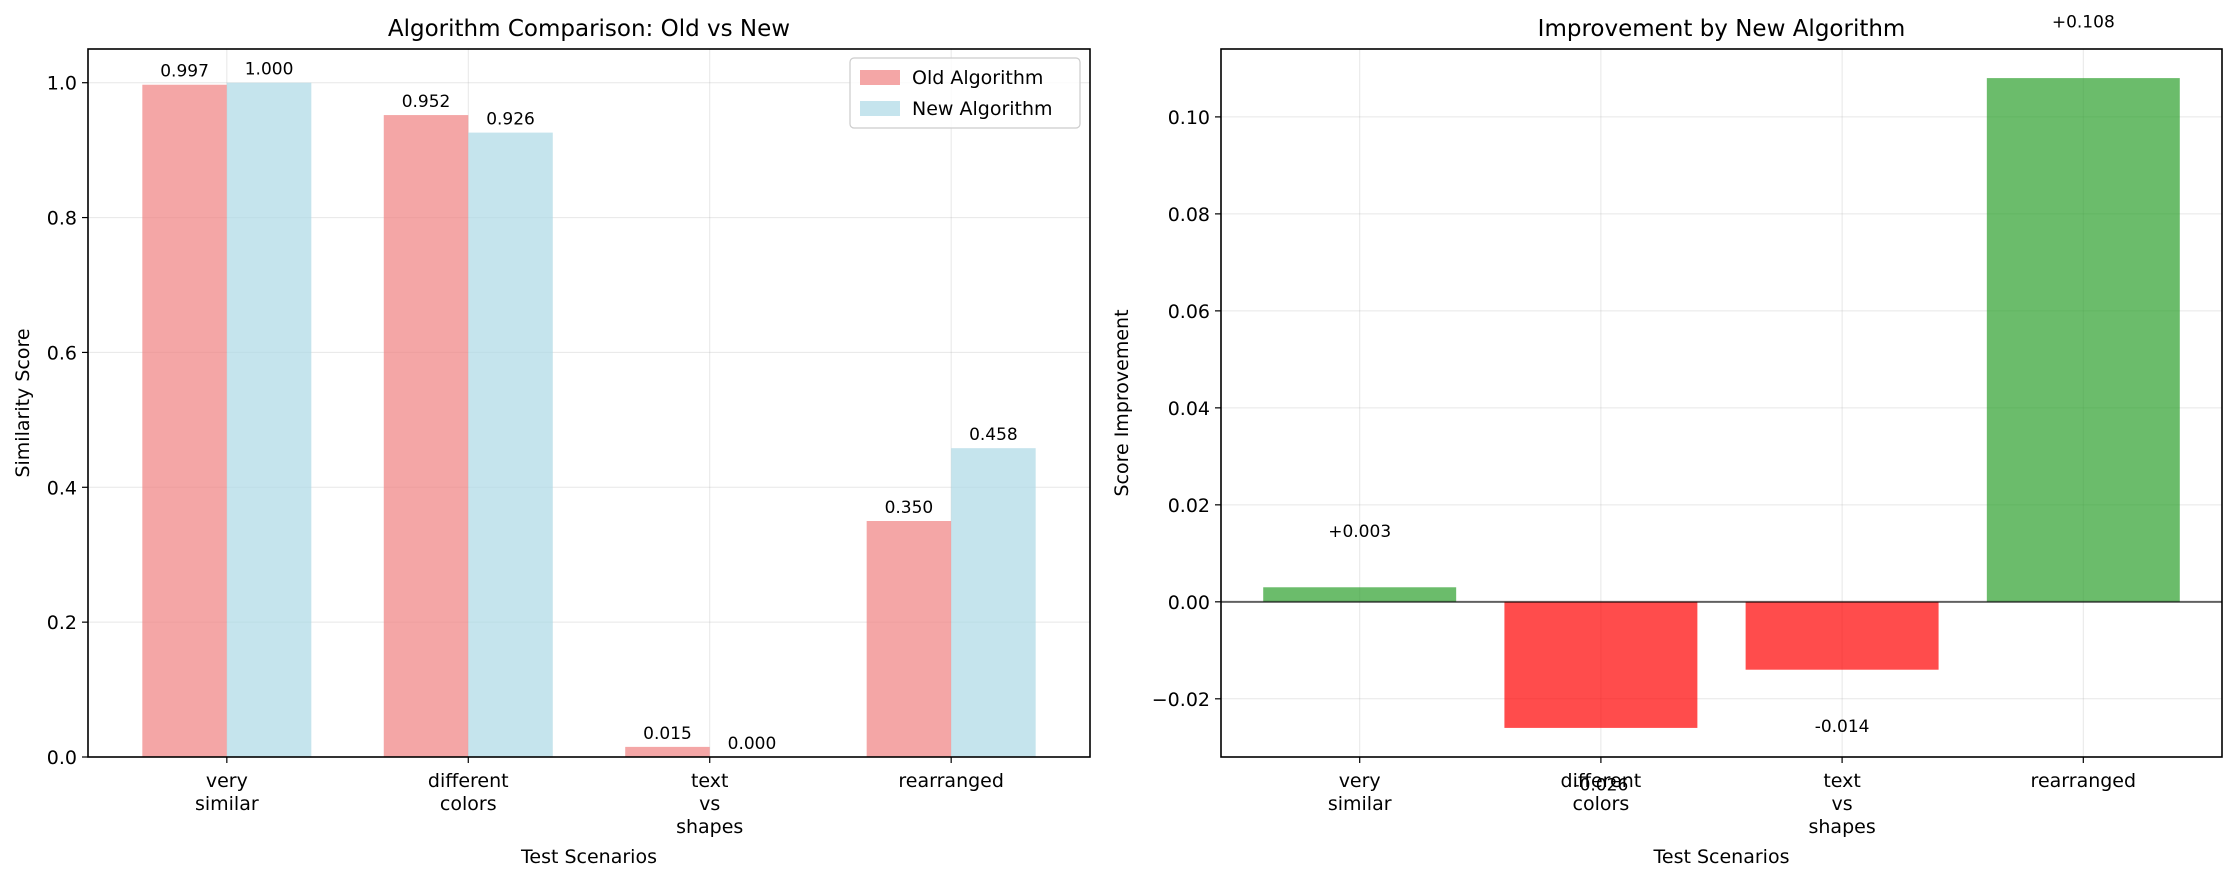  I want to click on y-tick-label: −0.02, so click(1181, 700).